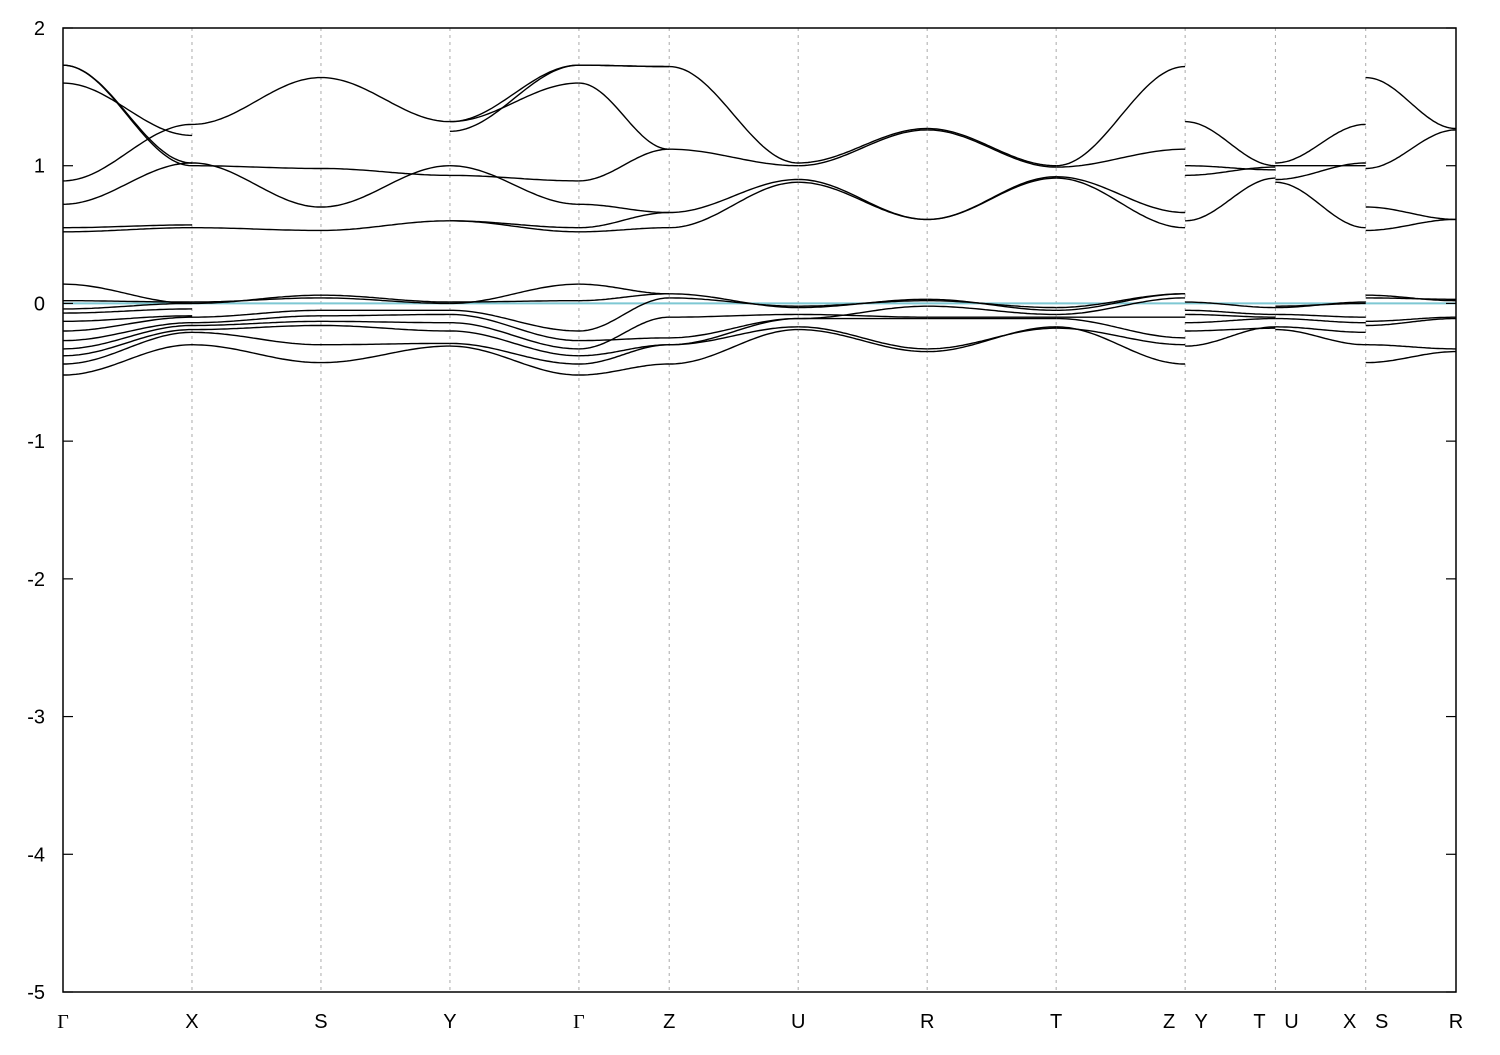 The image size is (1500, 1055). I want to click on band-Γ-X-6, so click(127, 318).